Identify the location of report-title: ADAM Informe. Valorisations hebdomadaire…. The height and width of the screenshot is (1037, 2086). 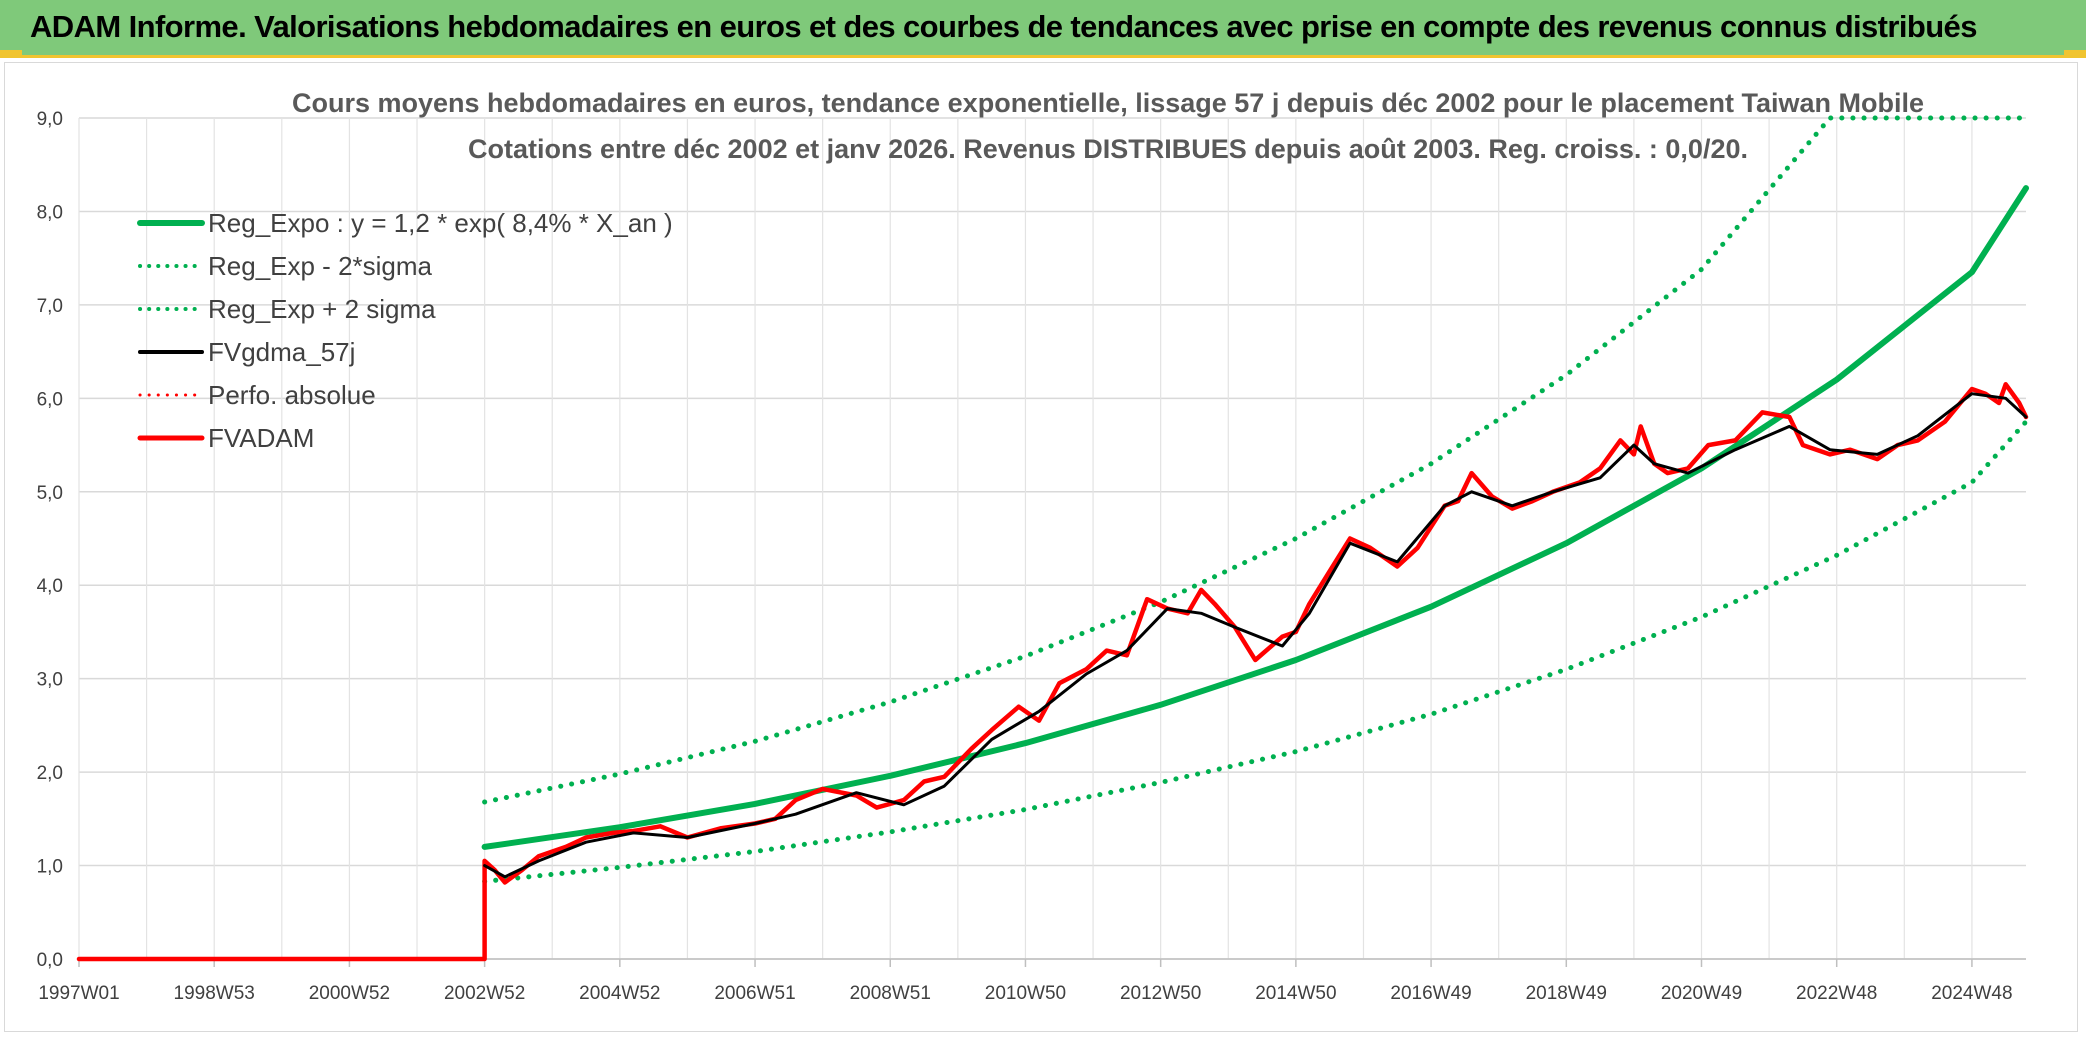
(1003, 26).